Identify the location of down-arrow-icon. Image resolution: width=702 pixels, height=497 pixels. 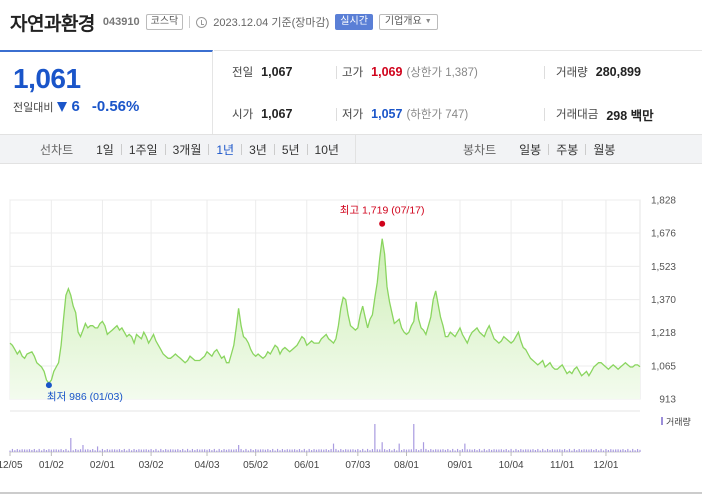
(62, 106).